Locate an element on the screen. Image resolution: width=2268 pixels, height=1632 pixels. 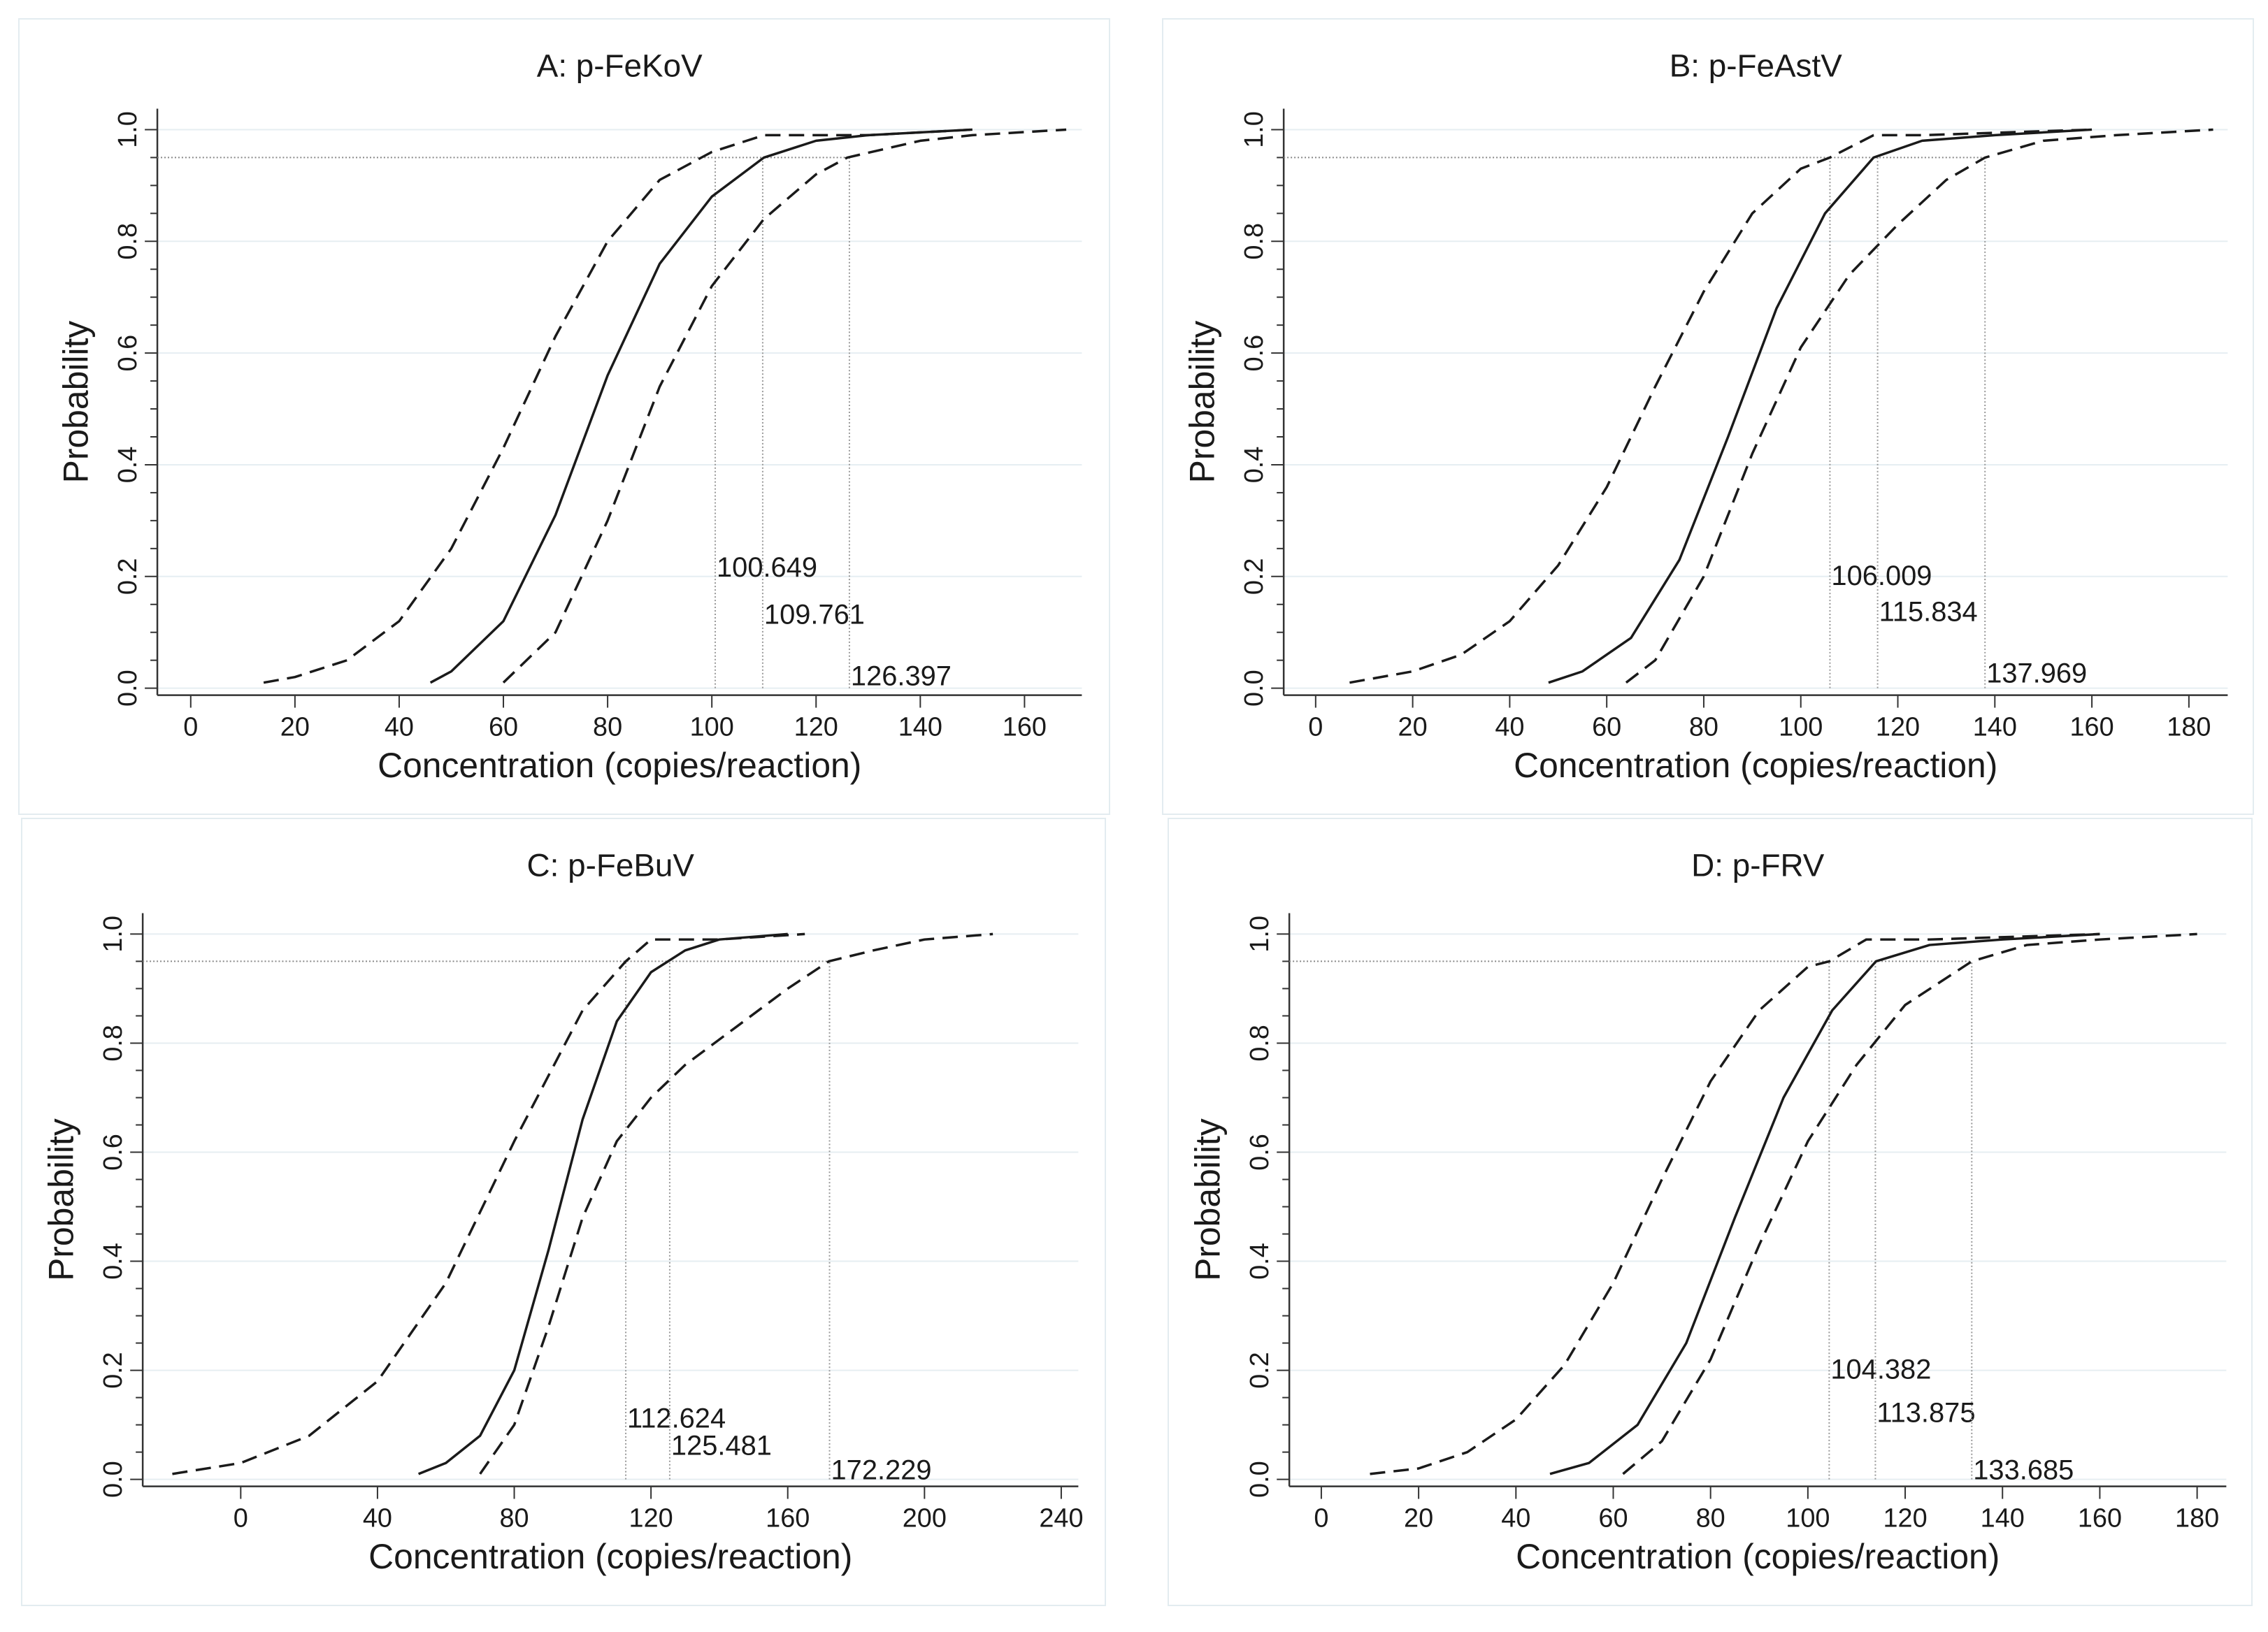
chart-a-x-axis-title: Concentration (copies/reaction) is located at coordinates (619, 765).